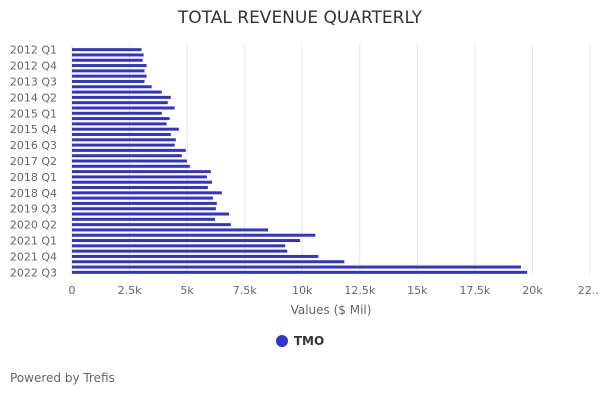  I want to click on legend-label: TMO, so click(309, 341).